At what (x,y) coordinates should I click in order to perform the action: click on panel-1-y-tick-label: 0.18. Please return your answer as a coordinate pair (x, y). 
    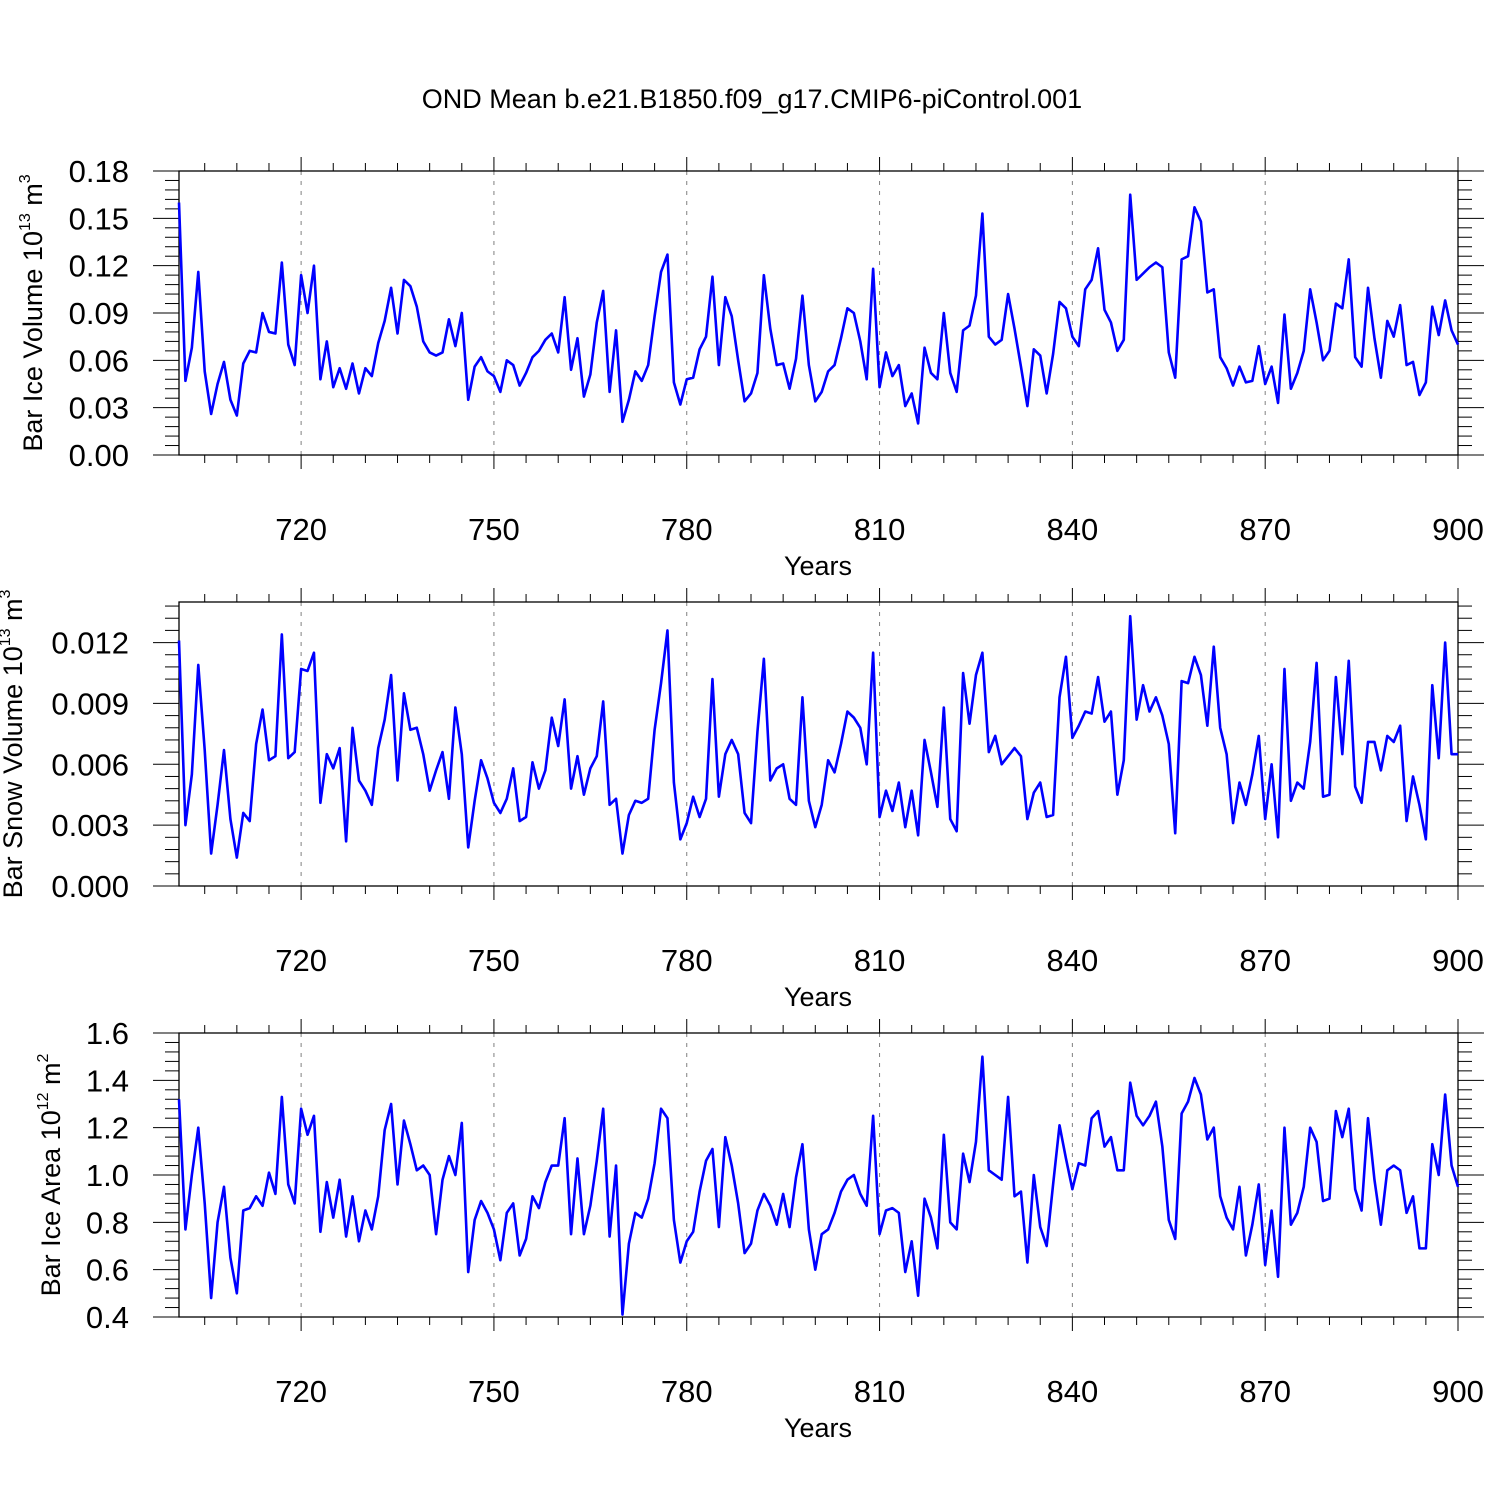
    Looking at the image, I should click on (99, 171).